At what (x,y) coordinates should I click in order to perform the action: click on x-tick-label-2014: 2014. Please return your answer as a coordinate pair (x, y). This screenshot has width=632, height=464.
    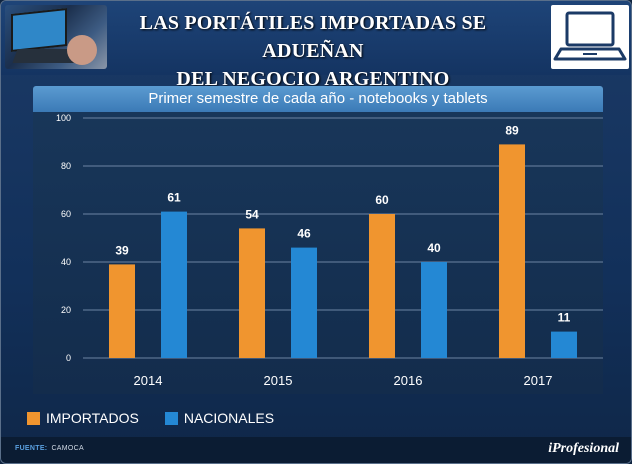
    Looking at the image, I should click on (148, 380).